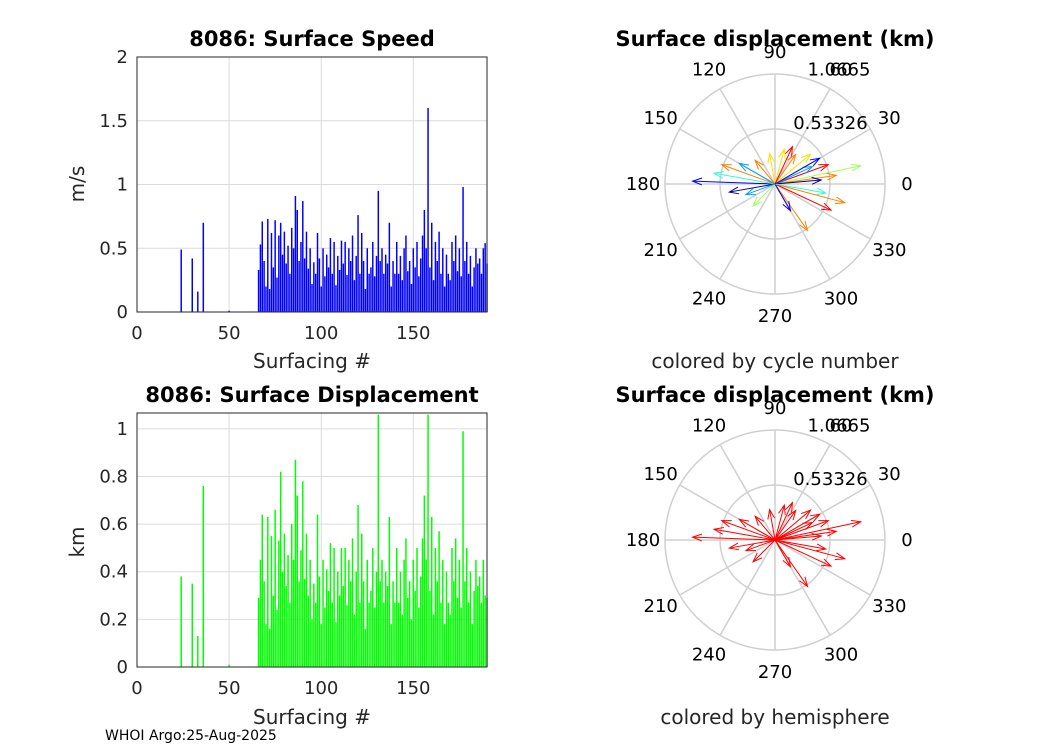 The height and width of the screenshot is (750, 1050). I want to click on polar-cycle-angle-label: 30, so click(889, 118).